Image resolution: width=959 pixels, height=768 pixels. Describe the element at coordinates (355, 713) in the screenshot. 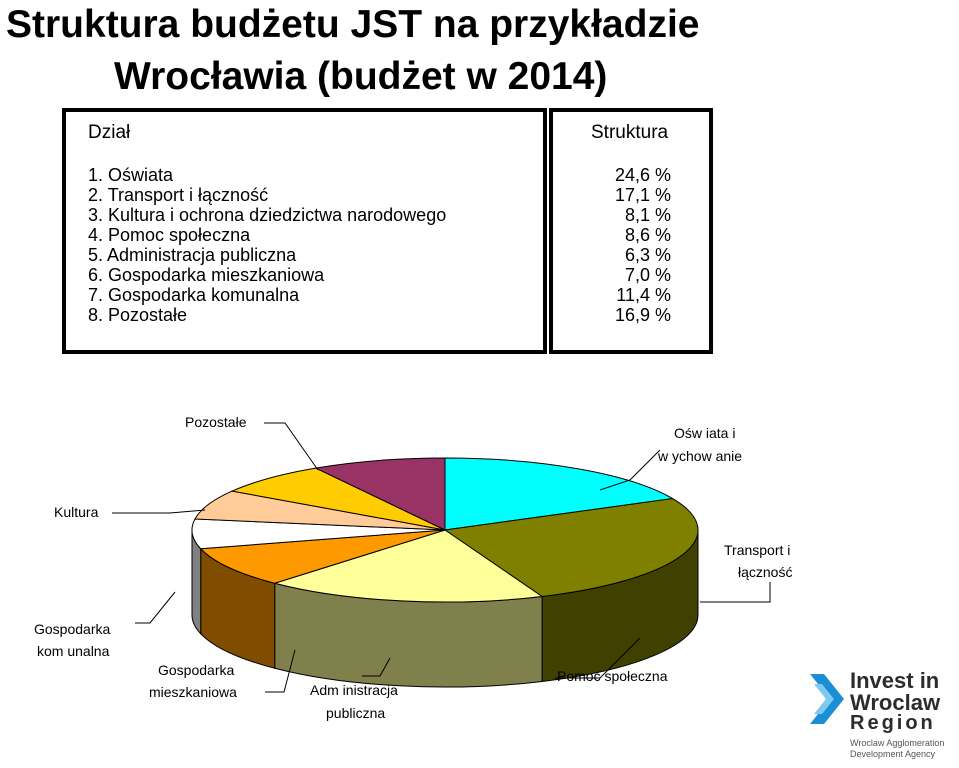

I see `label-admin-2: publiczna` at that location.